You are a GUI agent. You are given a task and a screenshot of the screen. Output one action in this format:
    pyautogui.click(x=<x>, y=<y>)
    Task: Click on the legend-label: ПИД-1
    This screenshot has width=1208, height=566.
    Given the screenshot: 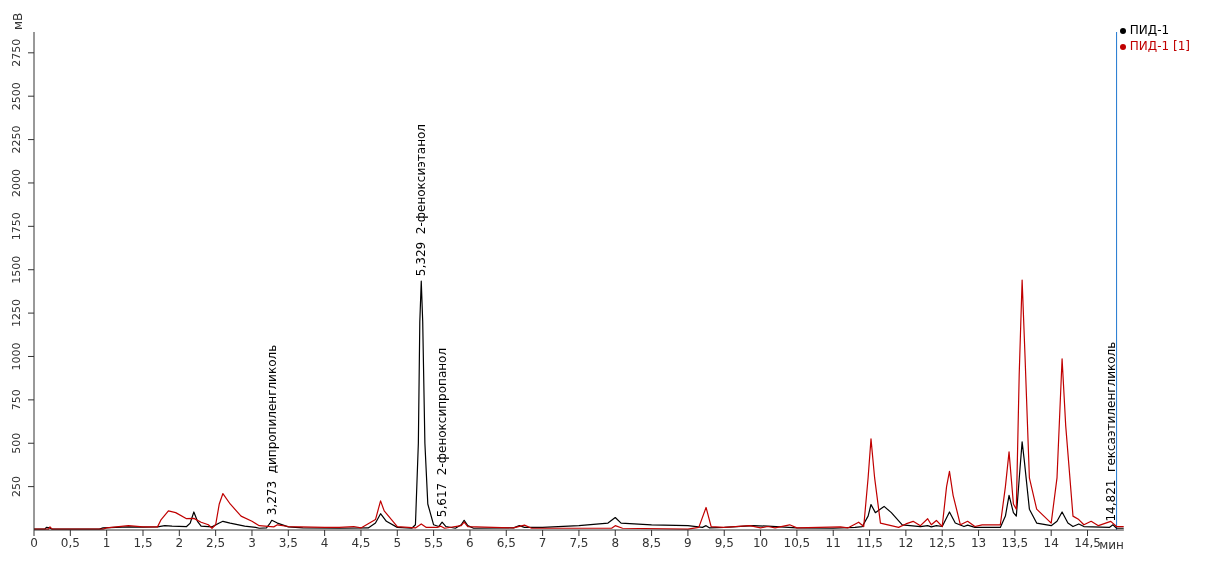 What is the action you would take?
    pyautogui.click(x=1149, y=30)
    